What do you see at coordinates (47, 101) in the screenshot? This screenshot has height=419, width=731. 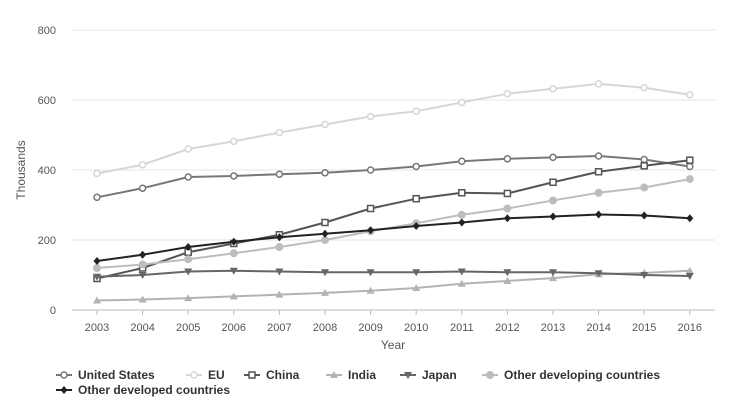 I see `y-tick-label: 600` at bounding box center [47, 101].